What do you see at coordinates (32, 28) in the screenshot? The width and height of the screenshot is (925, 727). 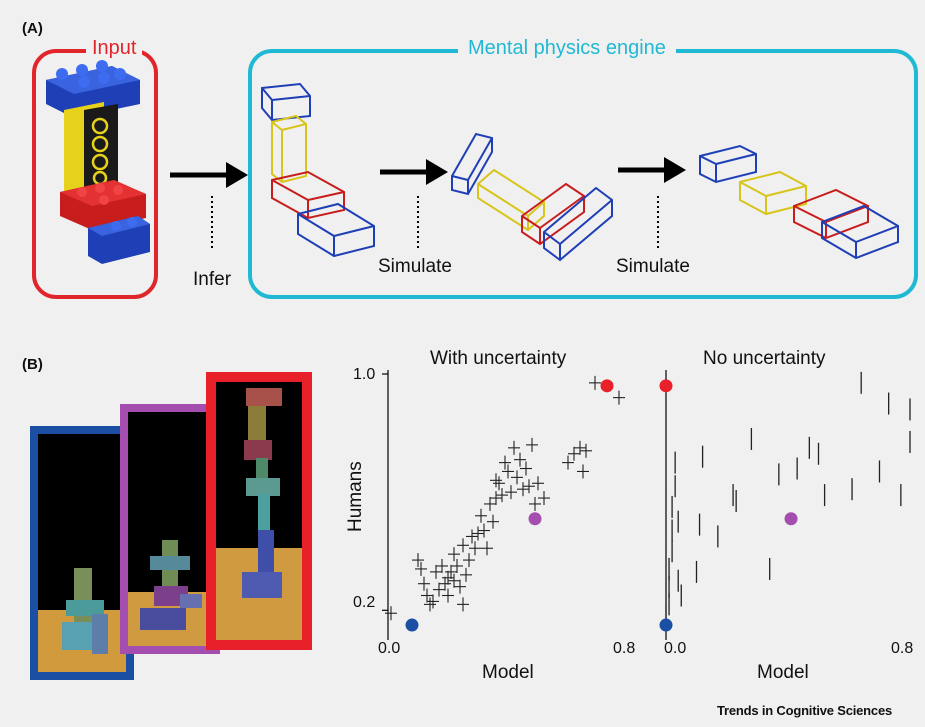 I see `panel-a-label: (A)` at bounding box center [32, 28].